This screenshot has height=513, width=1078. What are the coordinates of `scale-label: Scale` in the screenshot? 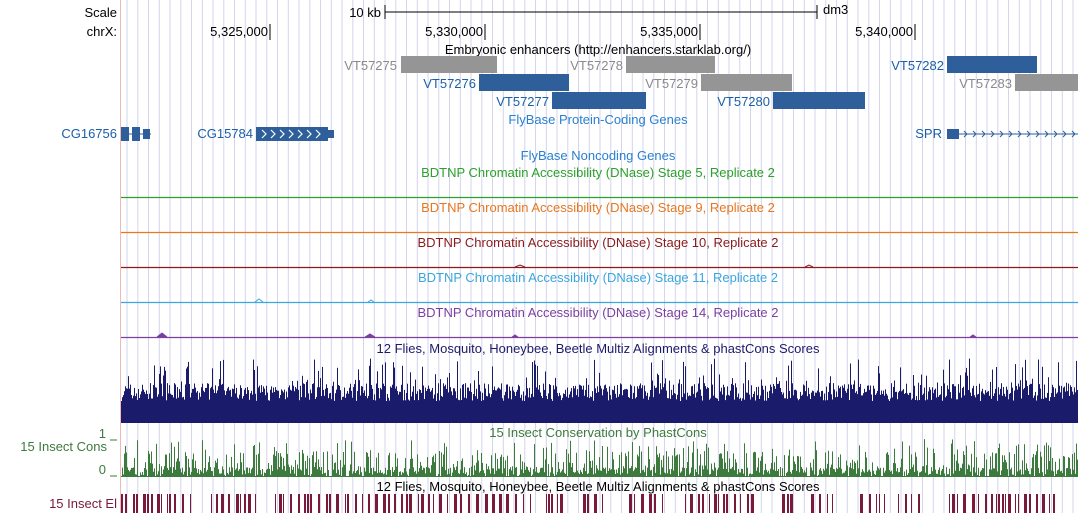 It's located at (100, 12).